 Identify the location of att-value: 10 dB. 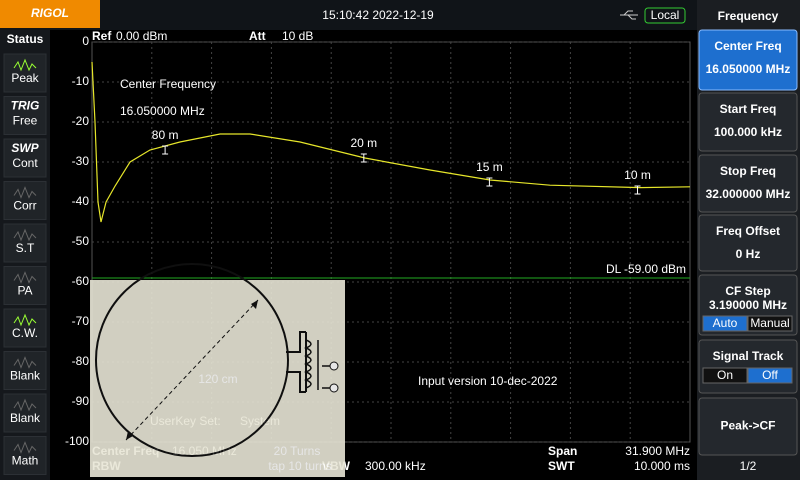
(297, 36).